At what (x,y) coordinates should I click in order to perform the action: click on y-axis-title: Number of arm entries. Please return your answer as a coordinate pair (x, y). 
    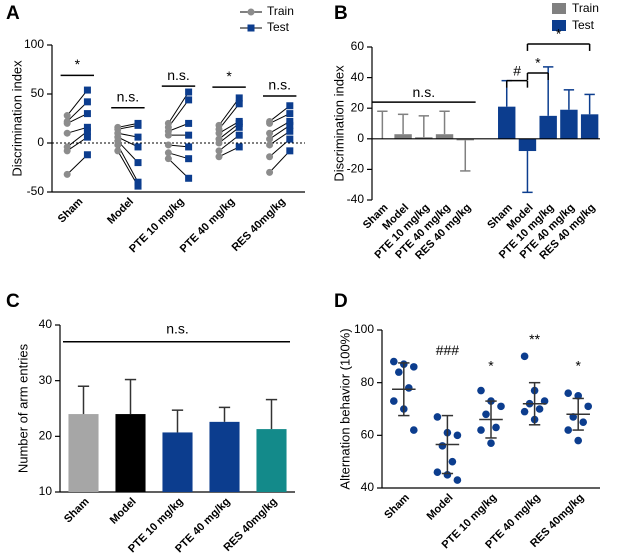
    Looking at the image, I should click on (22, 408).